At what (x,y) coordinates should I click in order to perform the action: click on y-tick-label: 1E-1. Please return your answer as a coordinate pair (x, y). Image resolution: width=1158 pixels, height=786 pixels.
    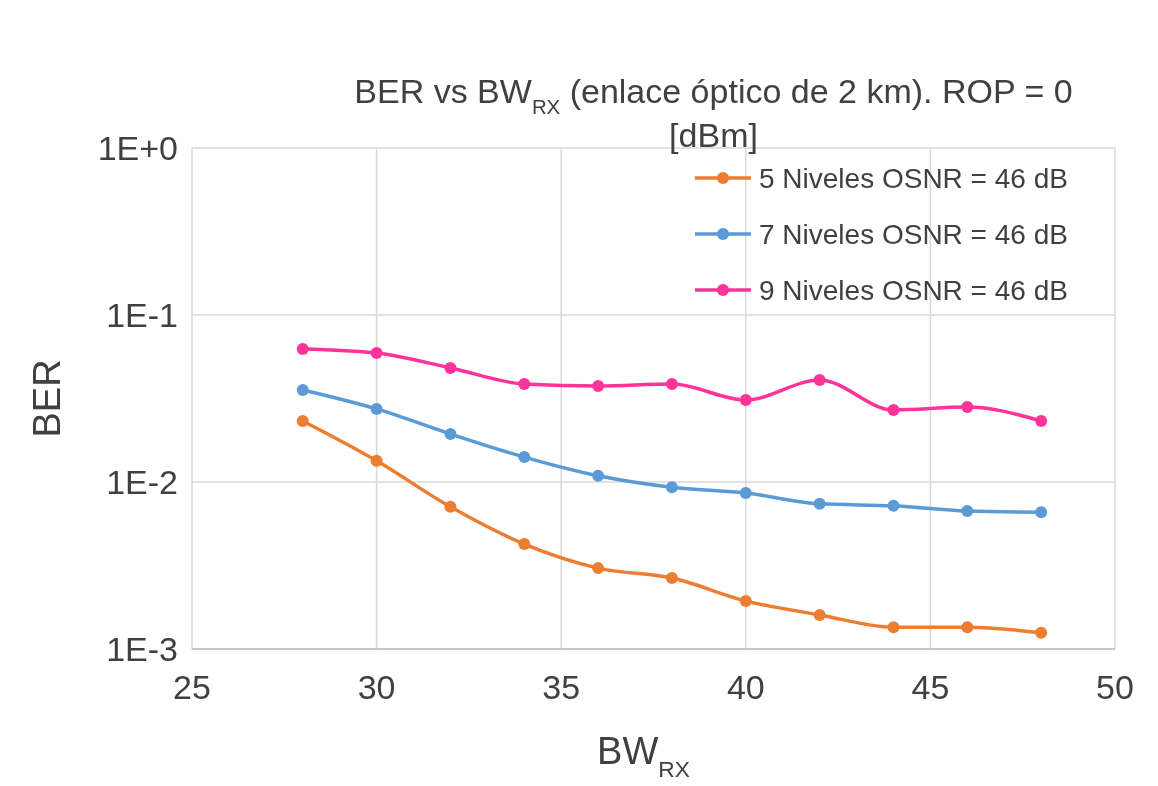
    Looking at the image, I should click on (142, 315).